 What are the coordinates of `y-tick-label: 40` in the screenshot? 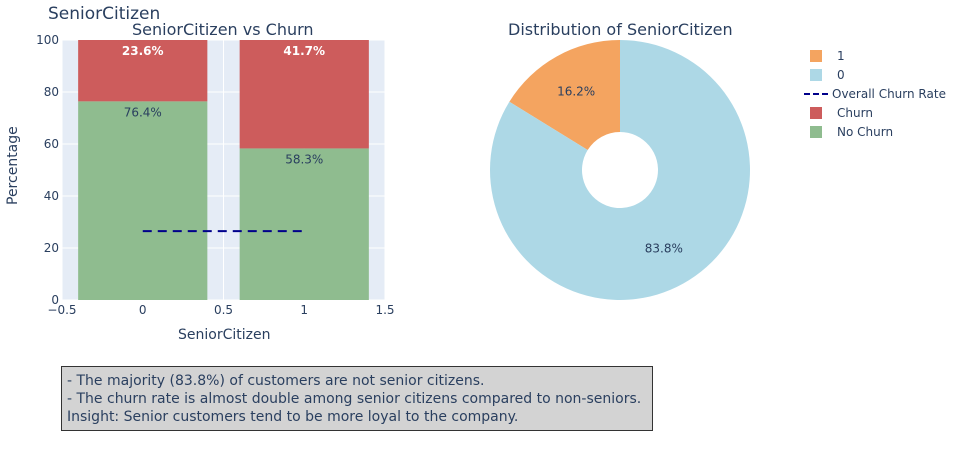 It's located at (51, 196).